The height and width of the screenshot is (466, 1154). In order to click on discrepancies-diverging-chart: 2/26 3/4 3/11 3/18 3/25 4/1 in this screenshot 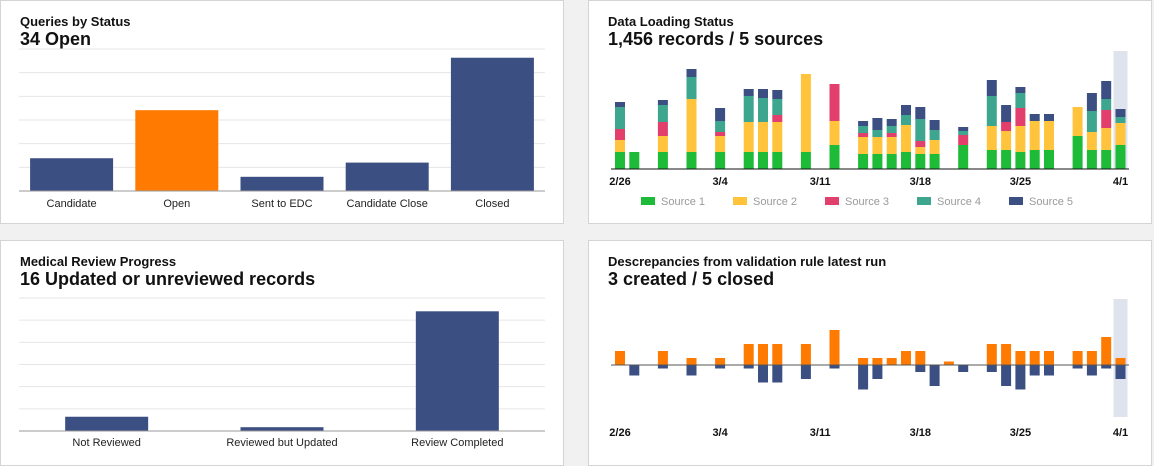, I will do `click(869, 369)`.